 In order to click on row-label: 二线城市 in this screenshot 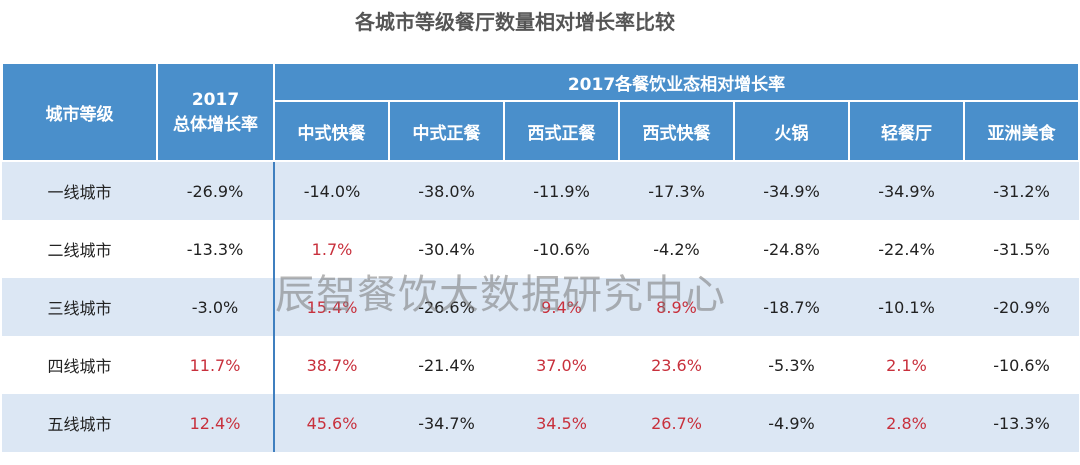, I will do `click(79, 250)`.